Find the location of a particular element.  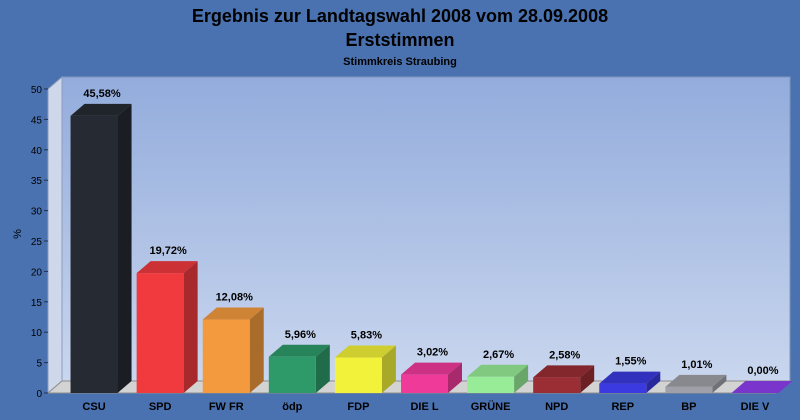

bar-group-rep: 1,55% REP is located at coordinates (630, 384).